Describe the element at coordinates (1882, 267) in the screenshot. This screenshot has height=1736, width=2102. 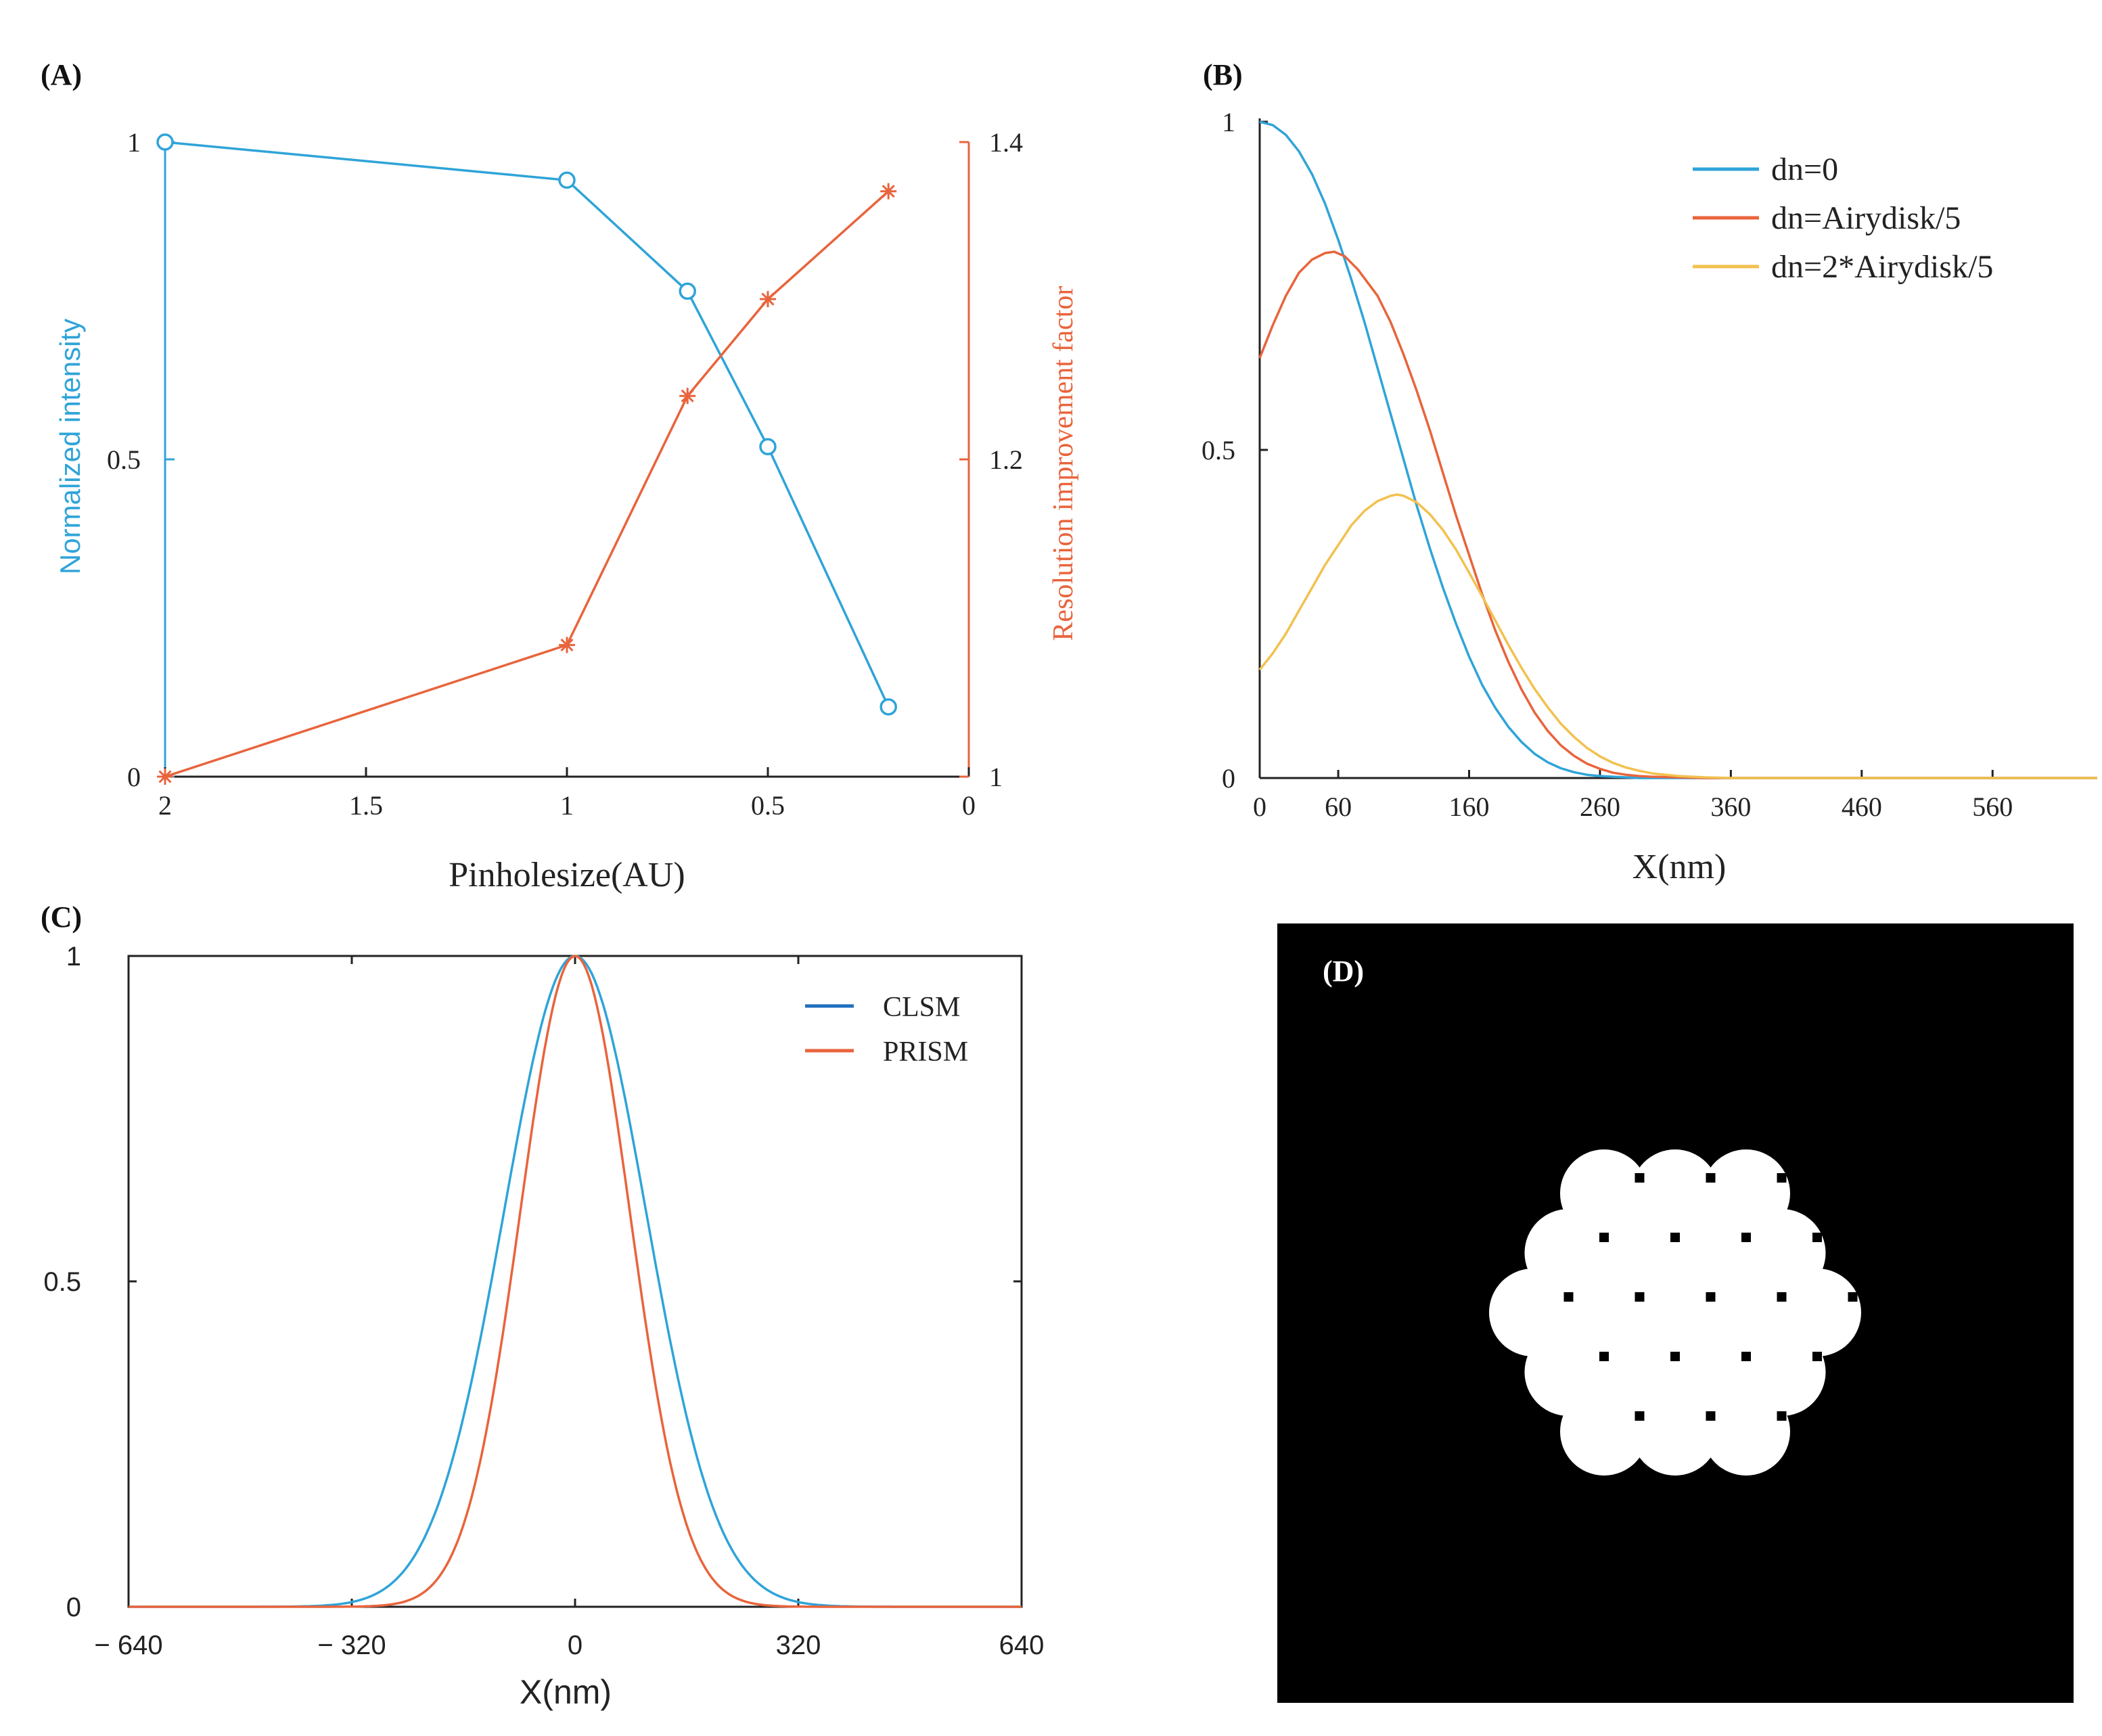
I see `legend-label-dn-2airy5: dn=2*Airydisk/5` at that location.